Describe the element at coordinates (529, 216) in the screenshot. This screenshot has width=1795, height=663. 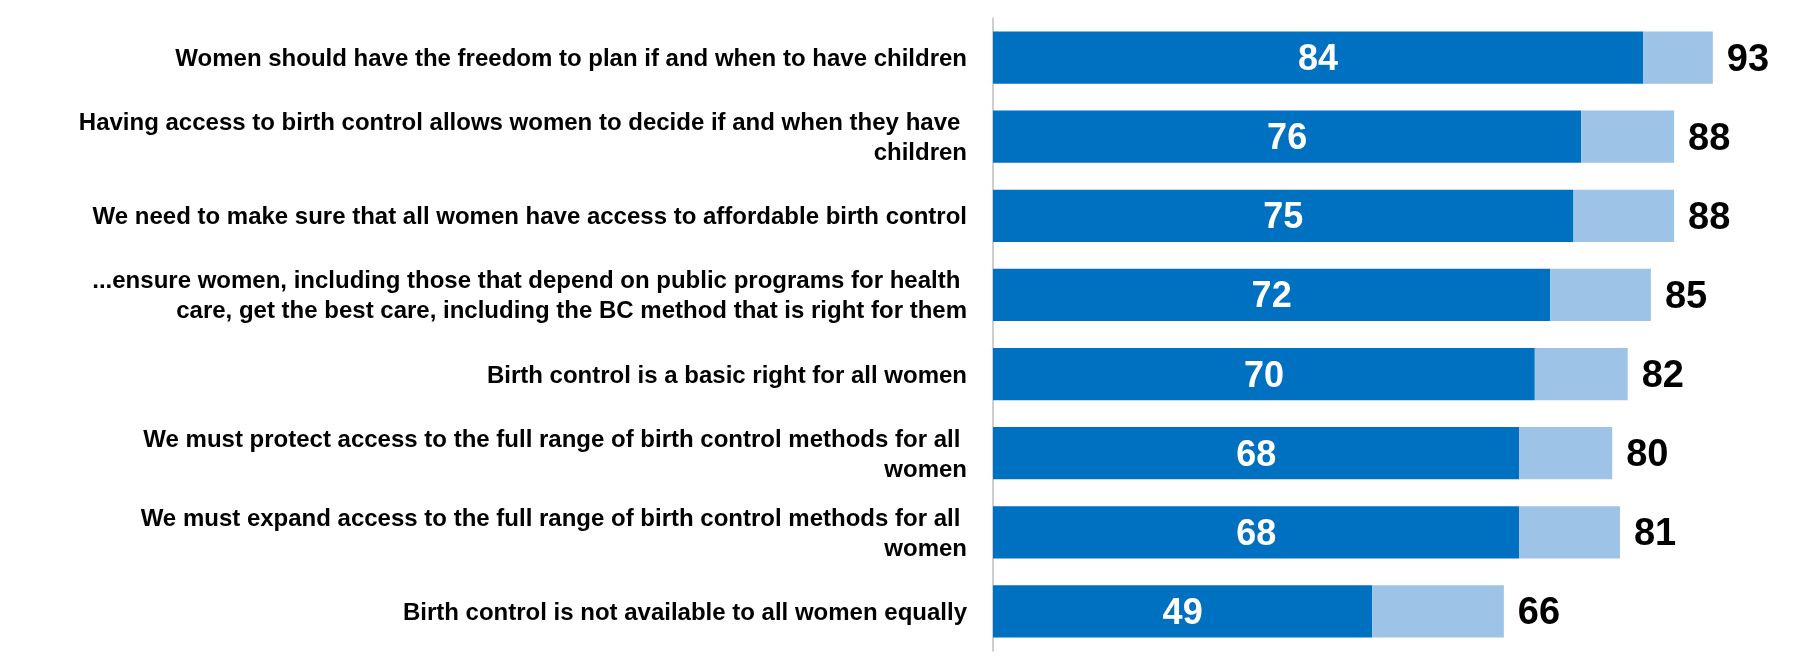
I see `y-tick-label: We need to make sure that all women have access to affordable birth control` at that location.